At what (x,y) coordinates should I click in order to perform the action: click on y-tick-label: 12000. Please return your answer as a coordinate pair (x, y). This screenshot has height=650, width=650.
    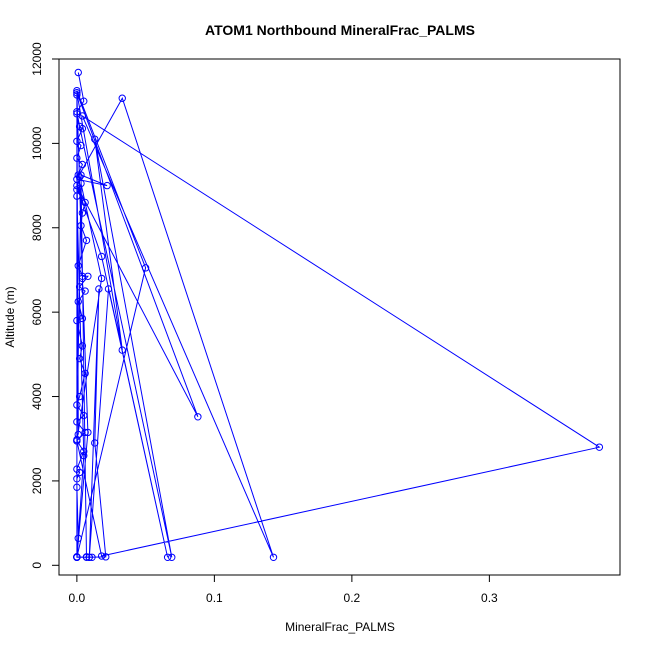
    Looking at the image, I should click on (37, 59).